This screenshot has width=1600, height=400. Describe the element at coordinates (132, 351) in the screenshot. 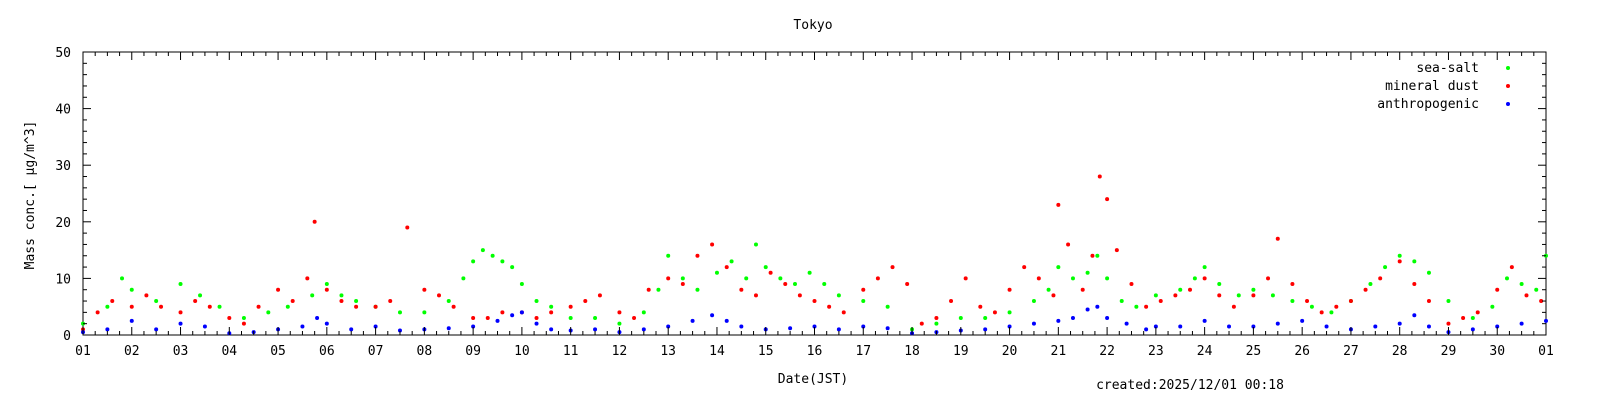

I see `x-tick-label: 02` at that location.